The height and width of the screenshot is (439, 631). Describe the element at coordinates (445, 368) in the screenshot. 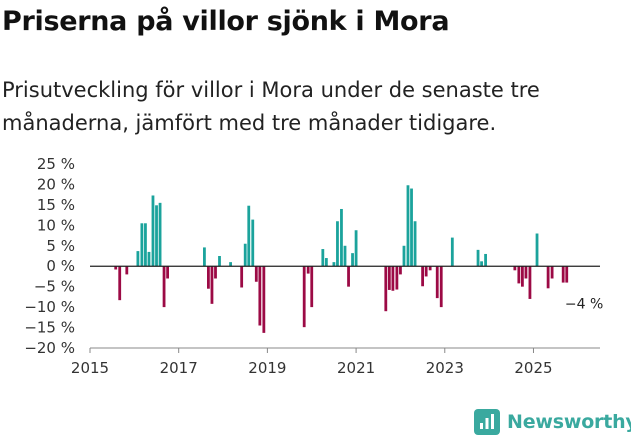

I see `x-tick-label: 2023` at that location.